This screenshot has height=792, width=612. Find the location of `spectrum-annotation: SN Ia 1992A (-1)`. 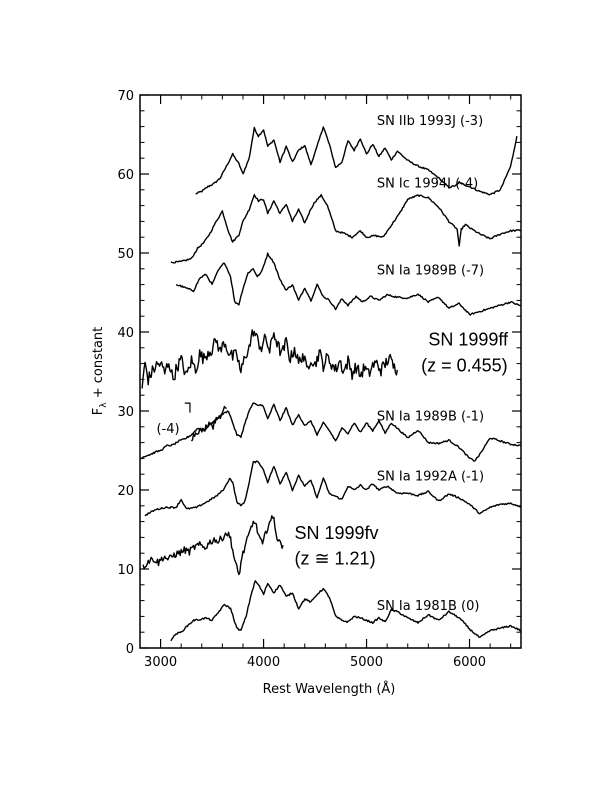

spectrum-annotation: SN Ia 1992A (-1) is located at coordinates (430, 477).